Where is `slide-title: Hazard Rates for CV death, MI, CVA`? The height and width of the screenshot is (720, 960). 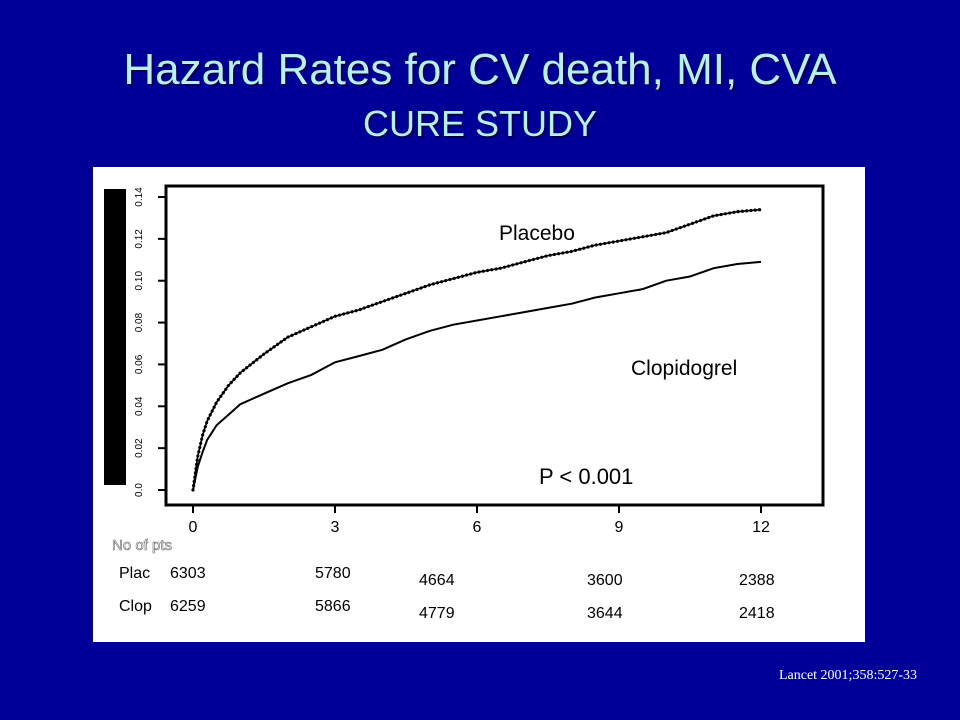 slide-title: Hazard Rates for CV death, MI, CVA is located at coordinates (480, 69).